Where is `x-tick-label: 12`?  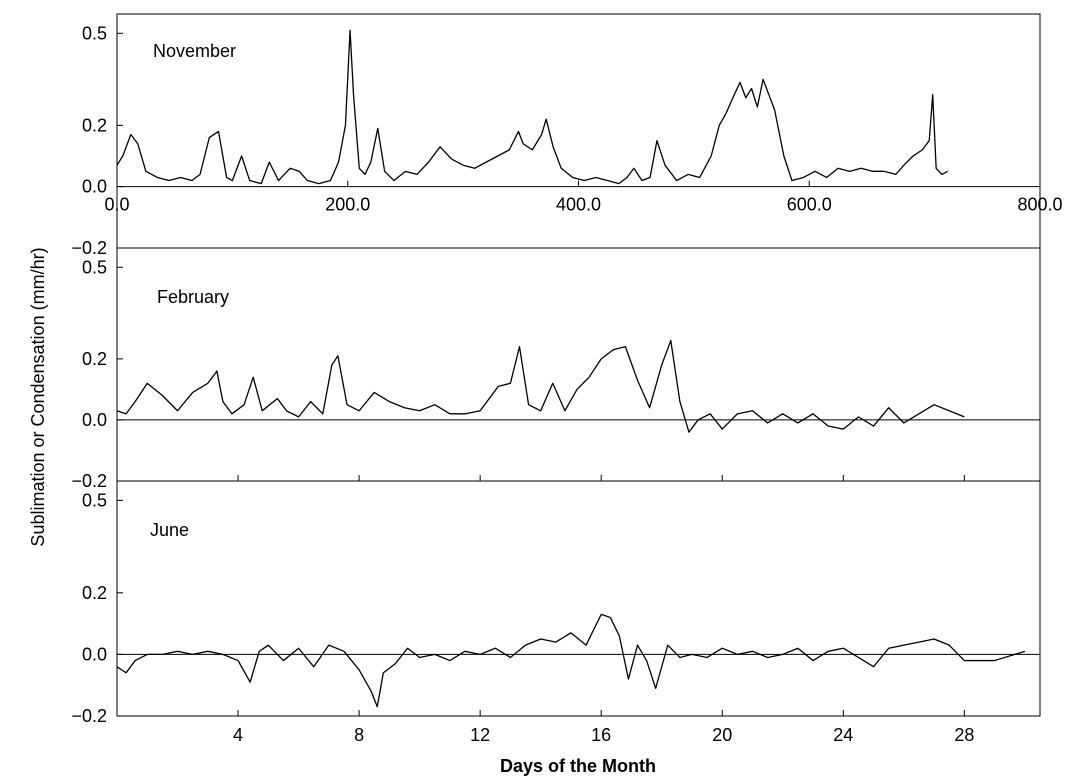
x-tick-label: 12 is located at coordinates (480, 735).